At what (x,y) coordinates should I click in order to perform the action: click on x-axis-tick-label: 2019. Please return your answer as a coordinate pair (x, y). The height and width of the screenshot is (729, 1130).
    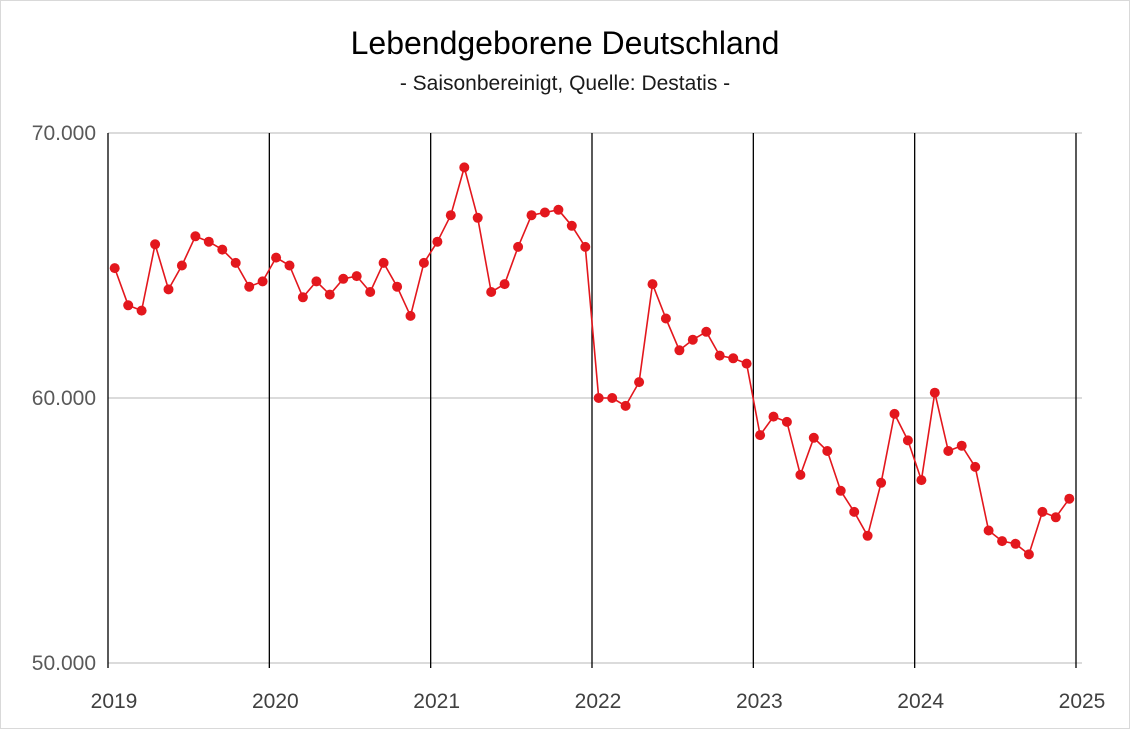
    Looking at the image, I should click on (114, 701).